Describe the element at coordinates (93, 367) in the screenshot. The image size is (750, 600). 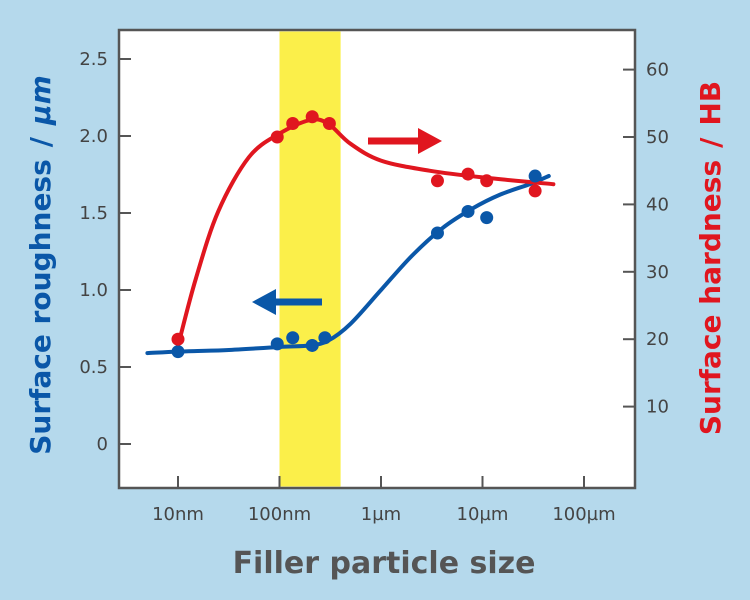
I see `left-tick-label: 0.5` at that location.